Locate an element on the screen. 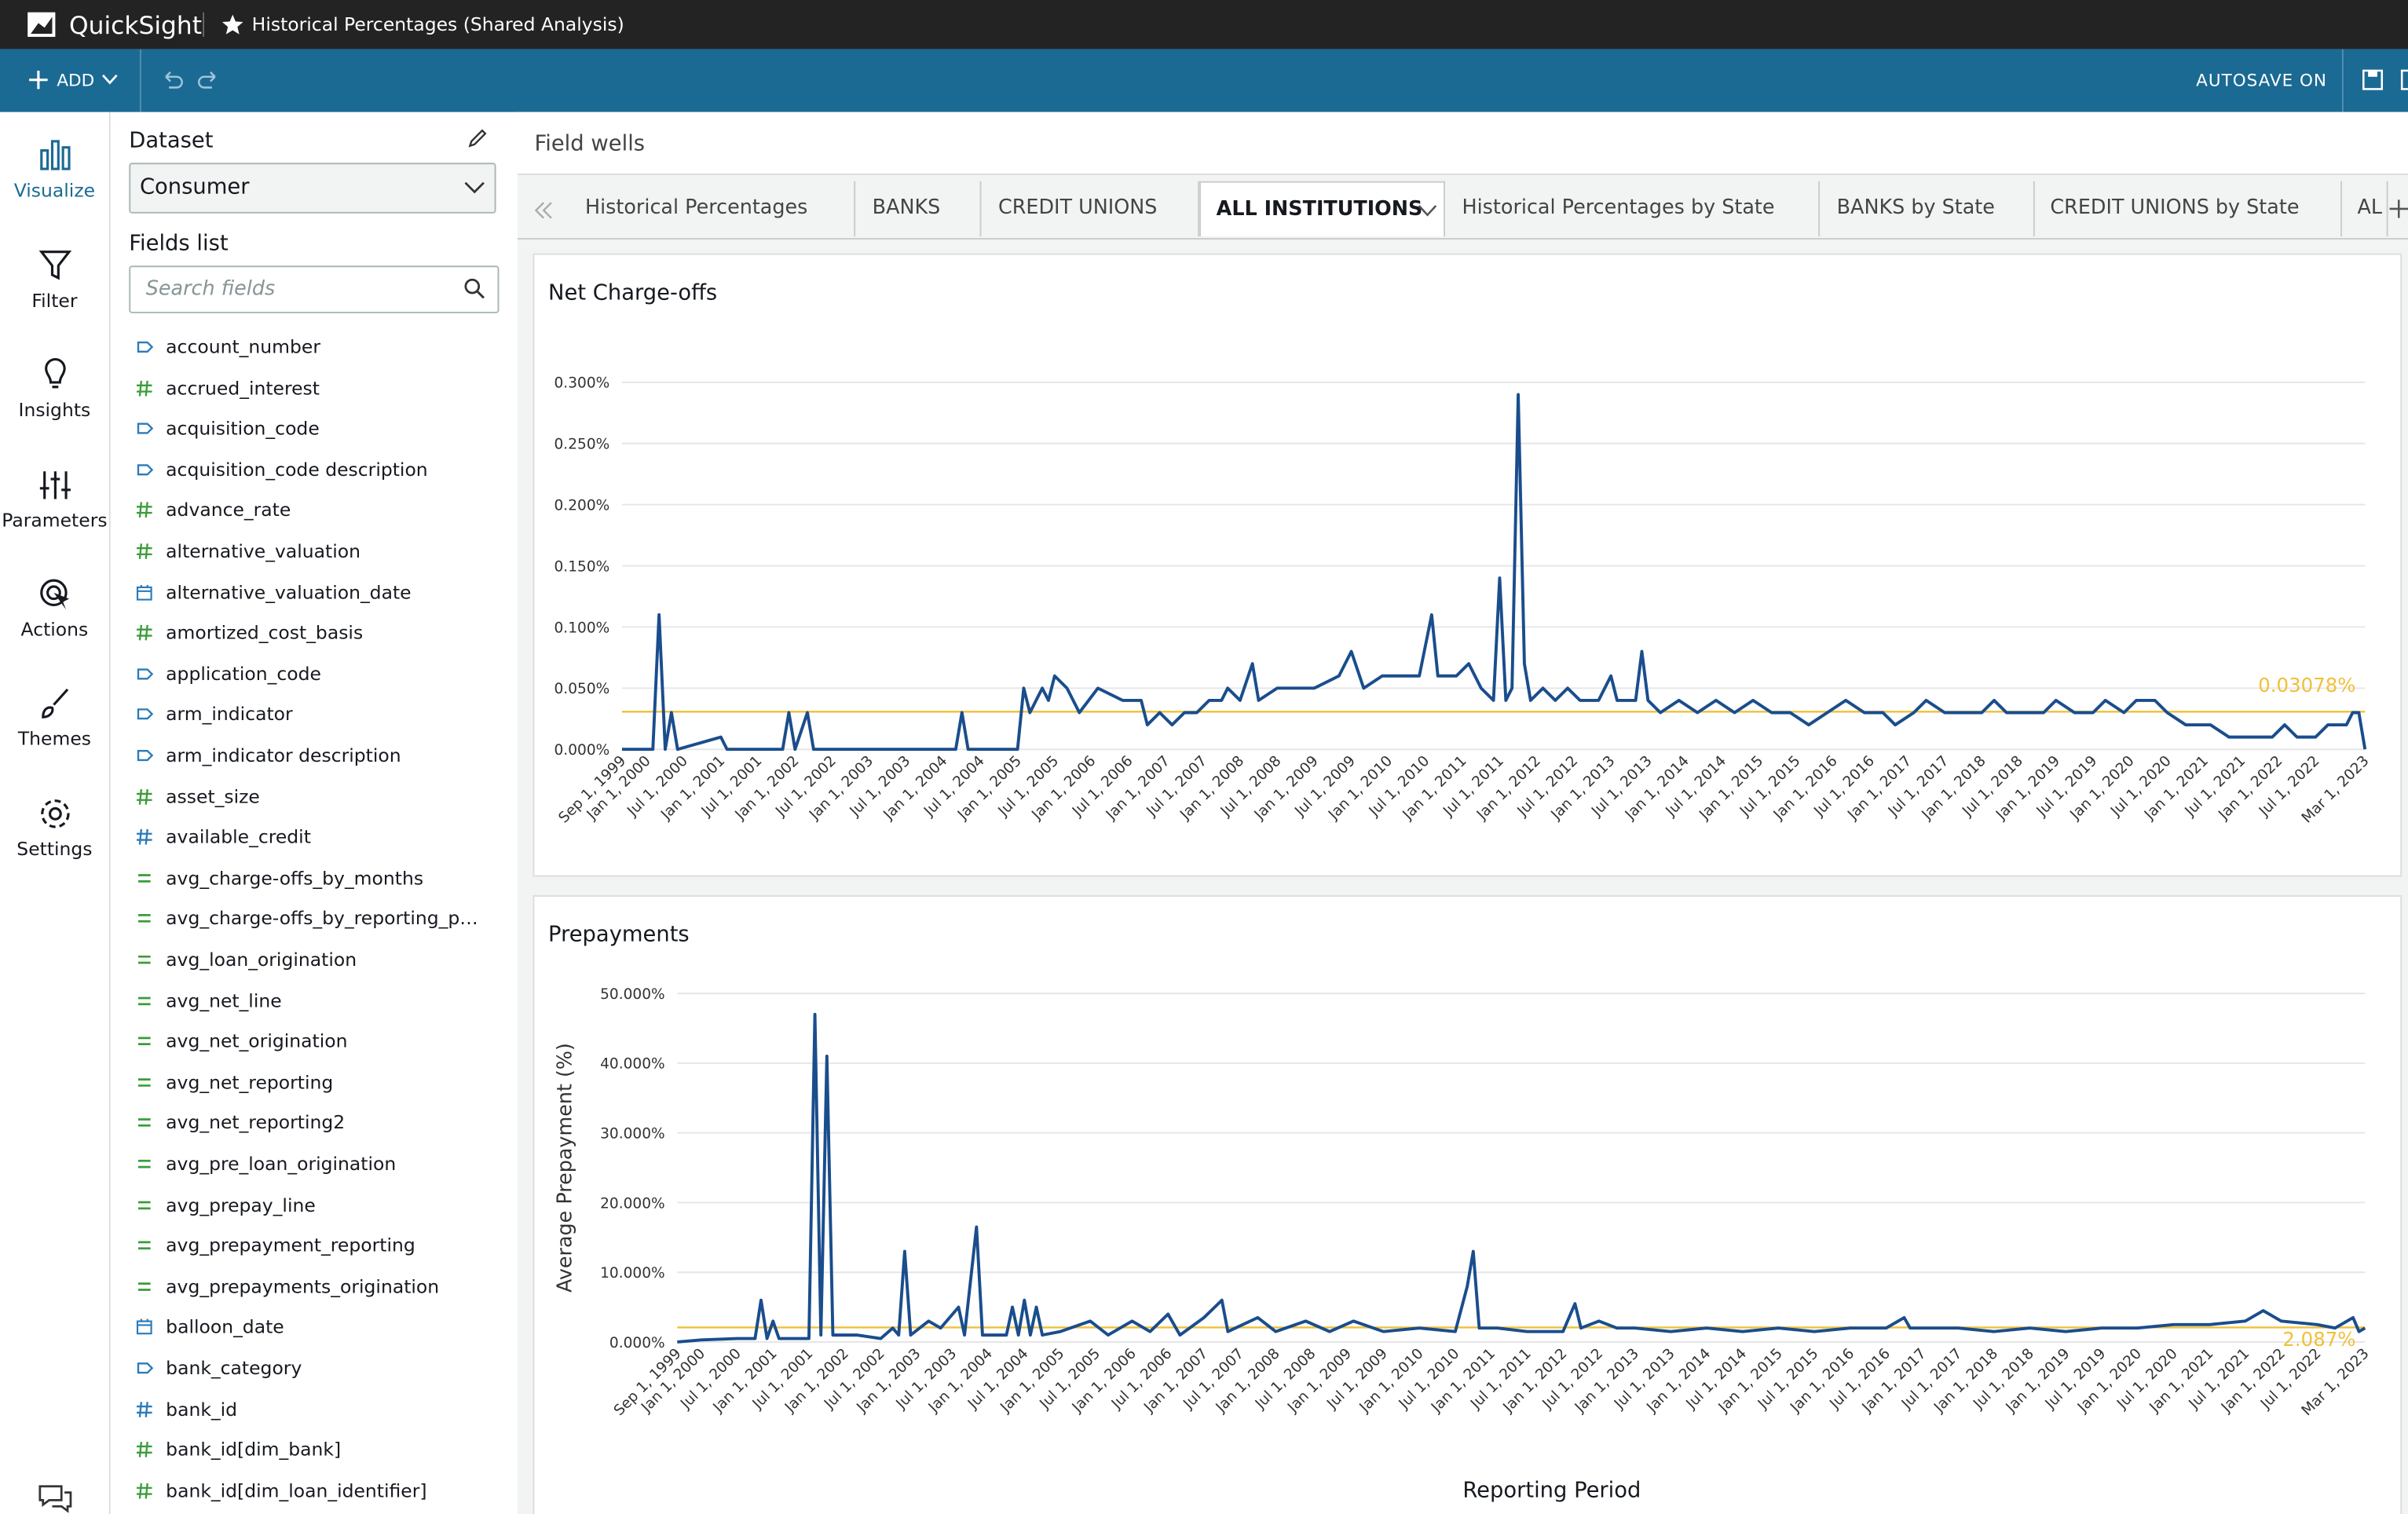 The image size is (2408, 1514). x-axis-title: Reporting Period is located at coordinates (1551, 1490).